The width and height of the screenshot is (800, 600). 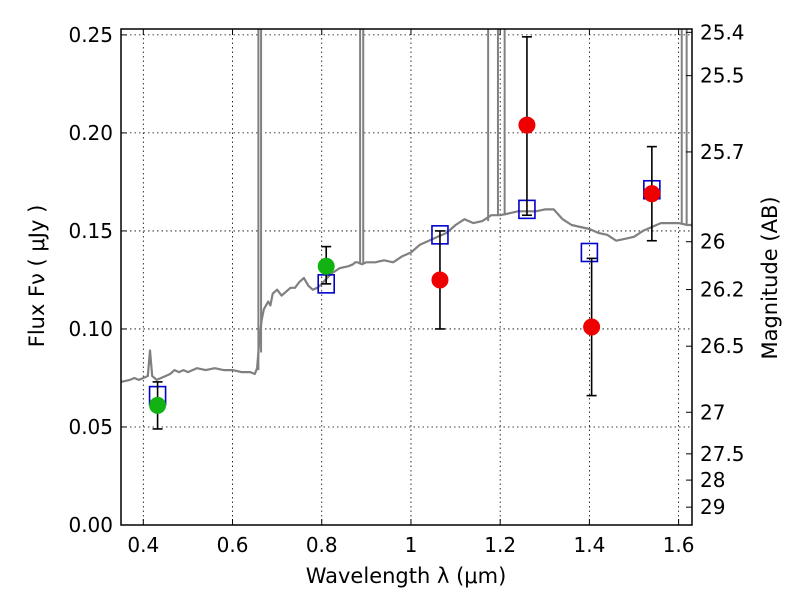 What do you see at coordinates (712, 507) in the screenshot?
I see `mag-tick-label: 29` at bounding box center [712, 507].